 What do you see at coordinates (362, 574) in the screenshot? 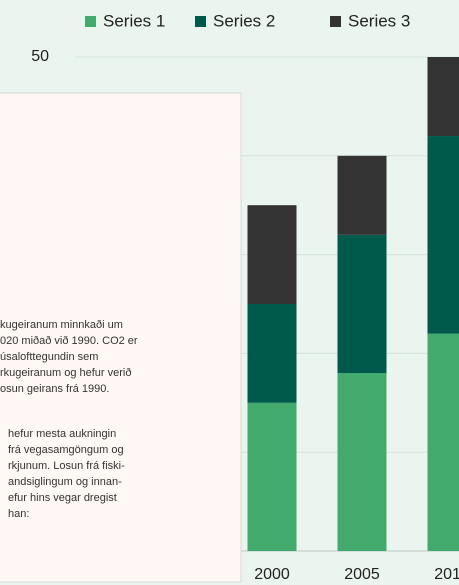
I see `x-tick-label: 2005` at bounding box center [362, 574].